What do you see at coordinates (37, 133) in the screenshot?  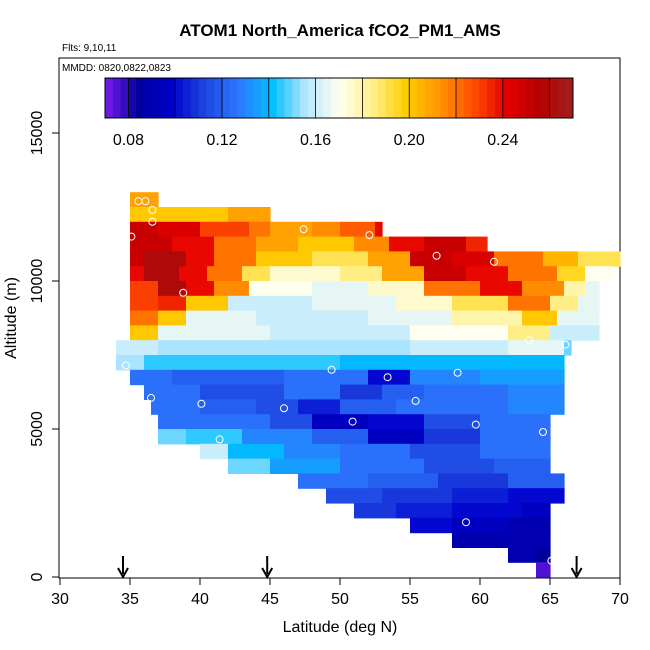 I see `y-tick-label: 15000` at bounding box center [37, 133].